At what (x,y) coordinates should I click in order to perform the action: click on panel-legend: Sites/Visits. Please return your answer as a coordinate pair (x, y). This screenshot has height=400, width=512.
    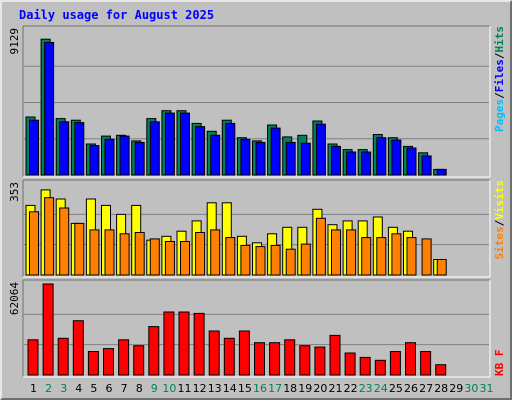
    Looking at the image, I should click on (499, 220).